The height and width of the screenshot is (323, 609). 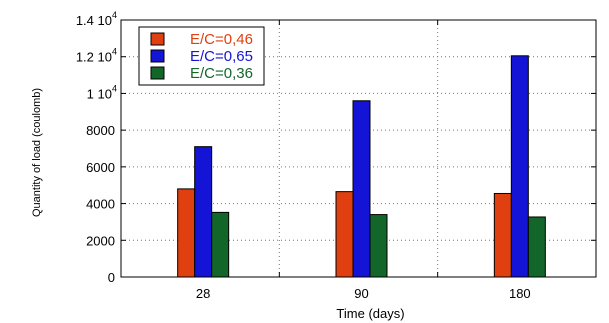 I want to click on legend-label: E/C=0,36, so click(x=221, y=73).